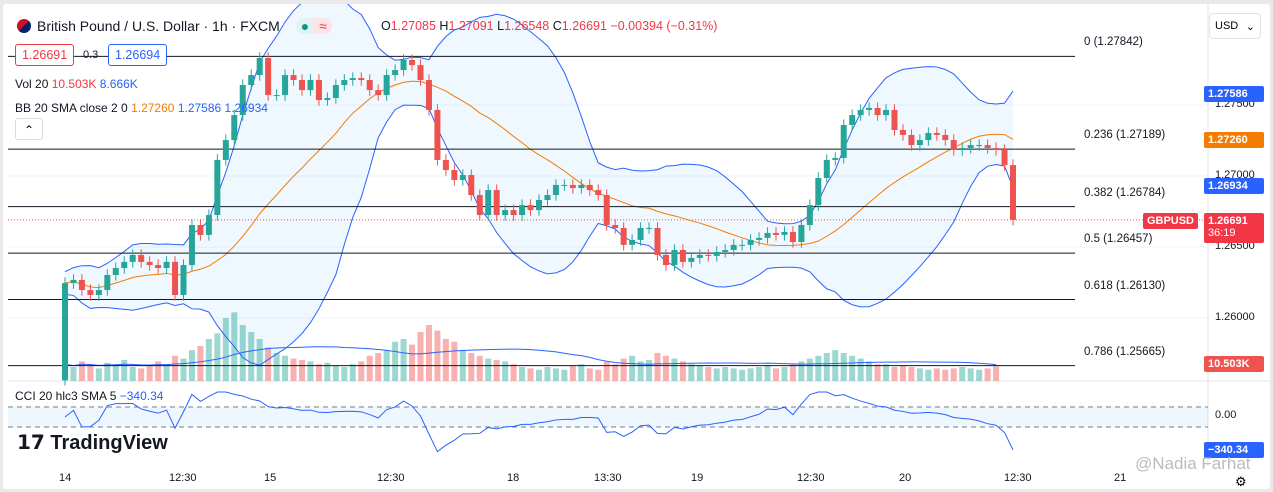 Image resolution: width=1273 pixels, height=492 pixels. Describe the element at coordinates (313, 26) in the screenshot. I see `status-indicator: ● ≈` at that location.